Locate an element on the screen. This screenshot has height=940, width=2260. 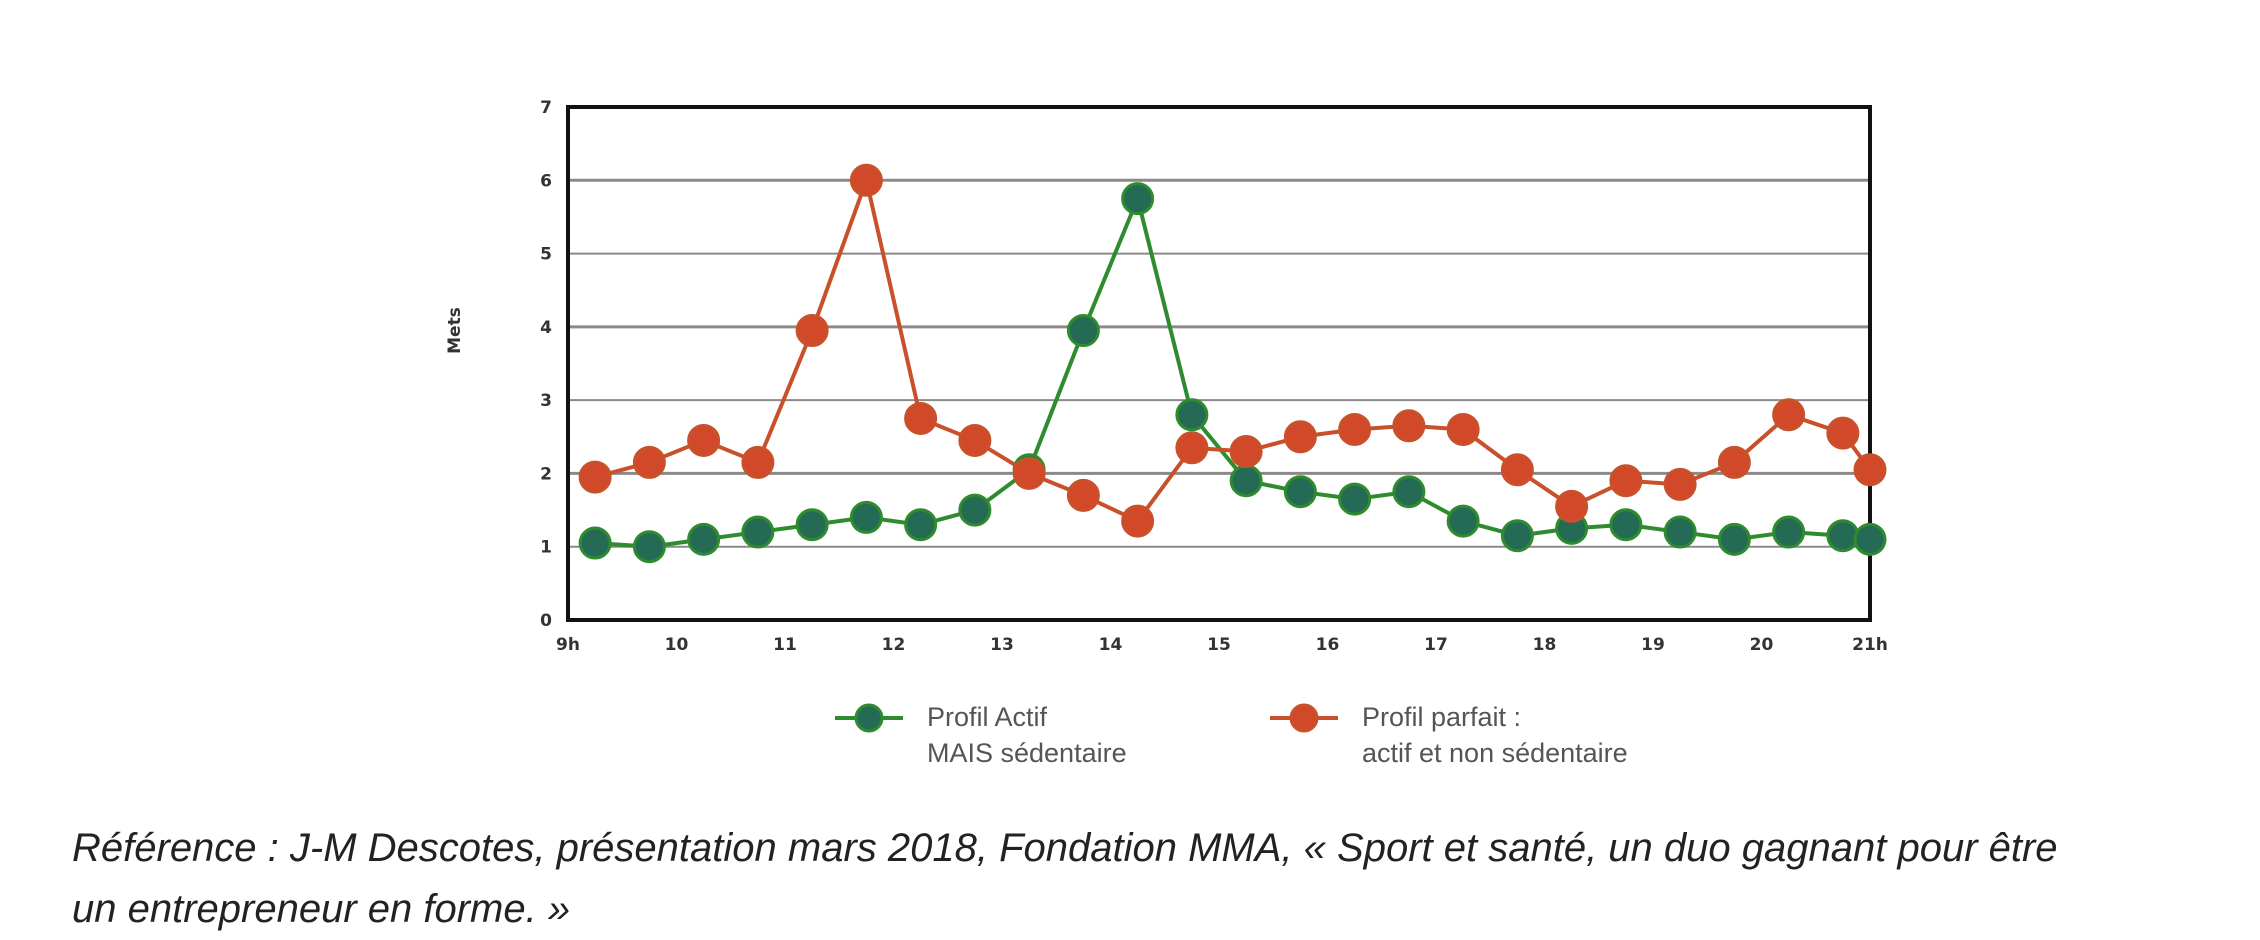
x-tick-label-20: 20 is located at coordinates (1762, 645).